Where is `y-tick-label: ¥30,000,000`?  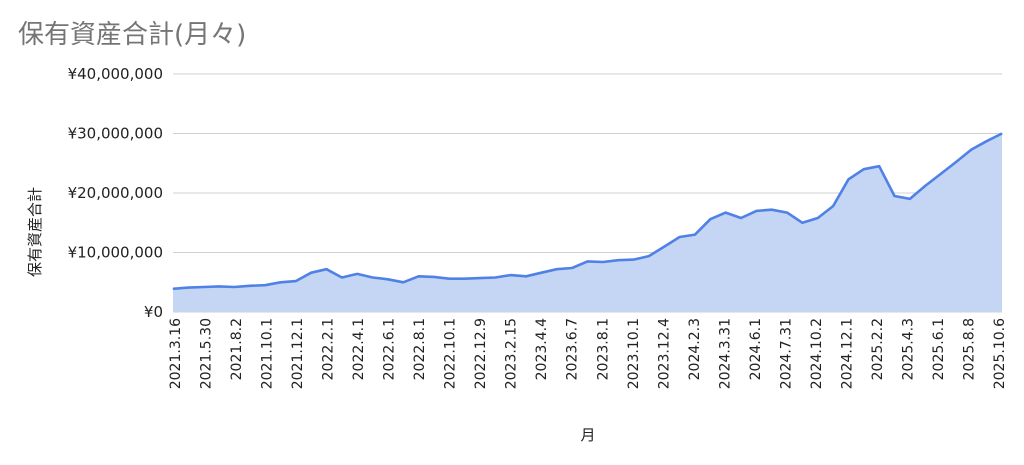
y-tick-label: ¥30,000,000 is located at coordinates (115, 134).